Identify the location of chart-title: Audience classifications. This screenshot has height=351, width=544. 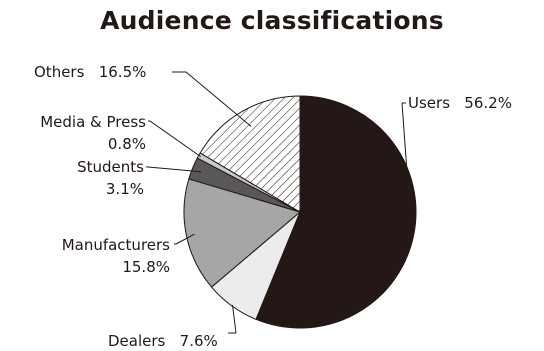
(272, 20).